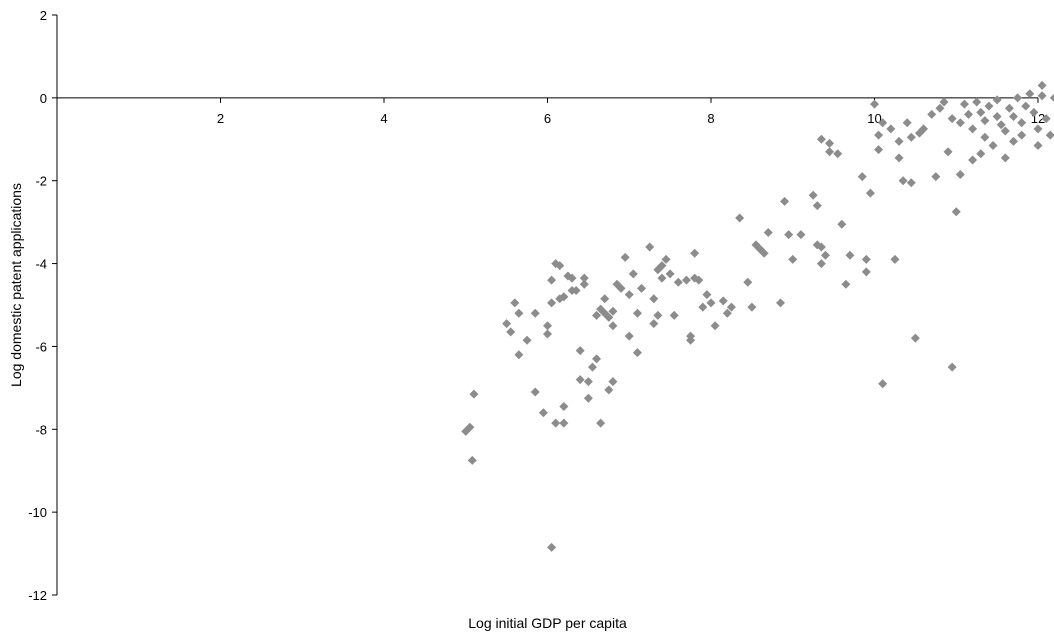 The width and height of the screenshot is (1054, 637). Describe the element at coordinates (41, 181) in the screenshot. I see `y-tick-label: -2` at that location.